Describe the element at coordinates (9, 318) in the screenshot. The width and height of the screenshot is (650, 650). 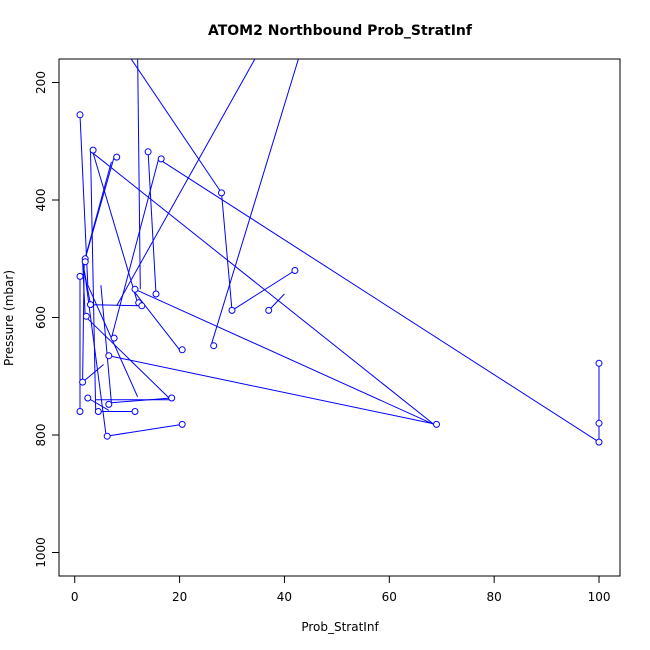
I see `y-axis-label: Pressure (mbar)` at that location.